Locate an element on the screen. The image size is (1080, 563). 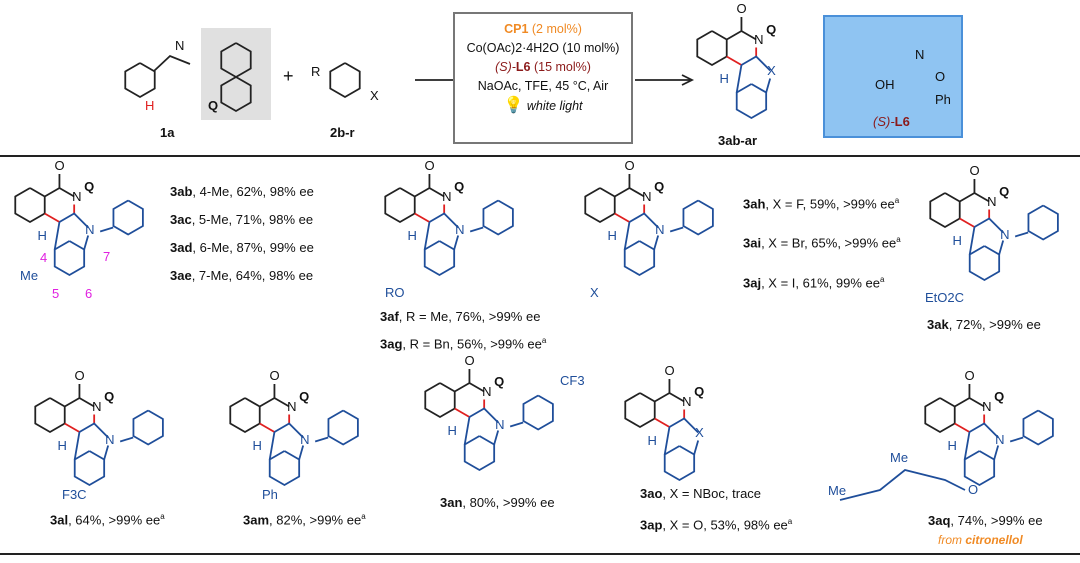
ligand-oh: OH is located at coordinates (885, 84).